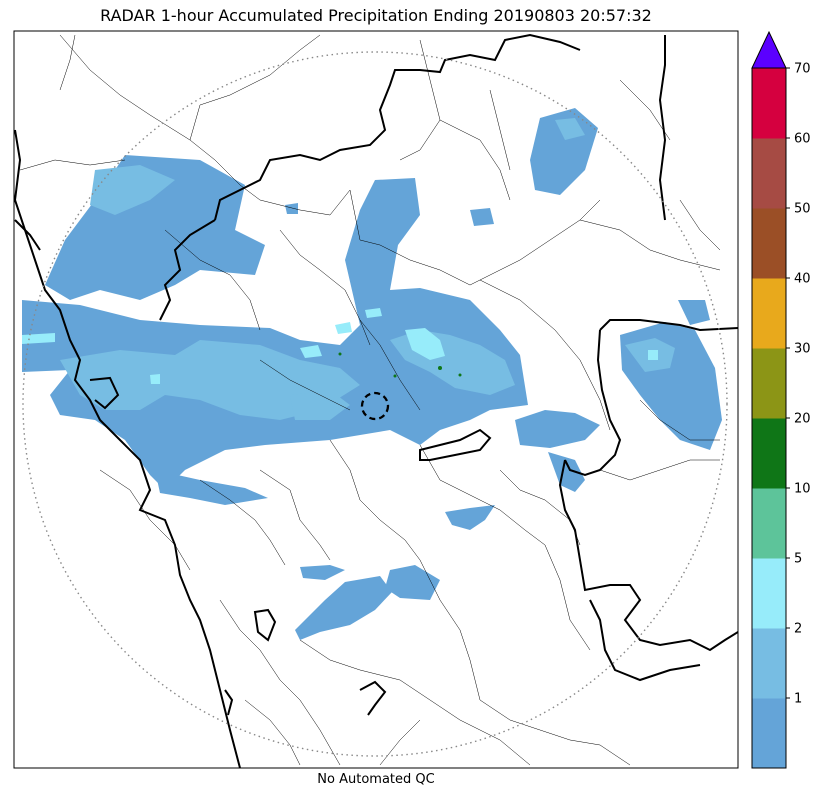 This screenshot has width=825, height=797. What do you see at coordinates (802, 419) in the screenshot?
I see `colorbar-tick-label: 20` at bounding box center [802, 419].